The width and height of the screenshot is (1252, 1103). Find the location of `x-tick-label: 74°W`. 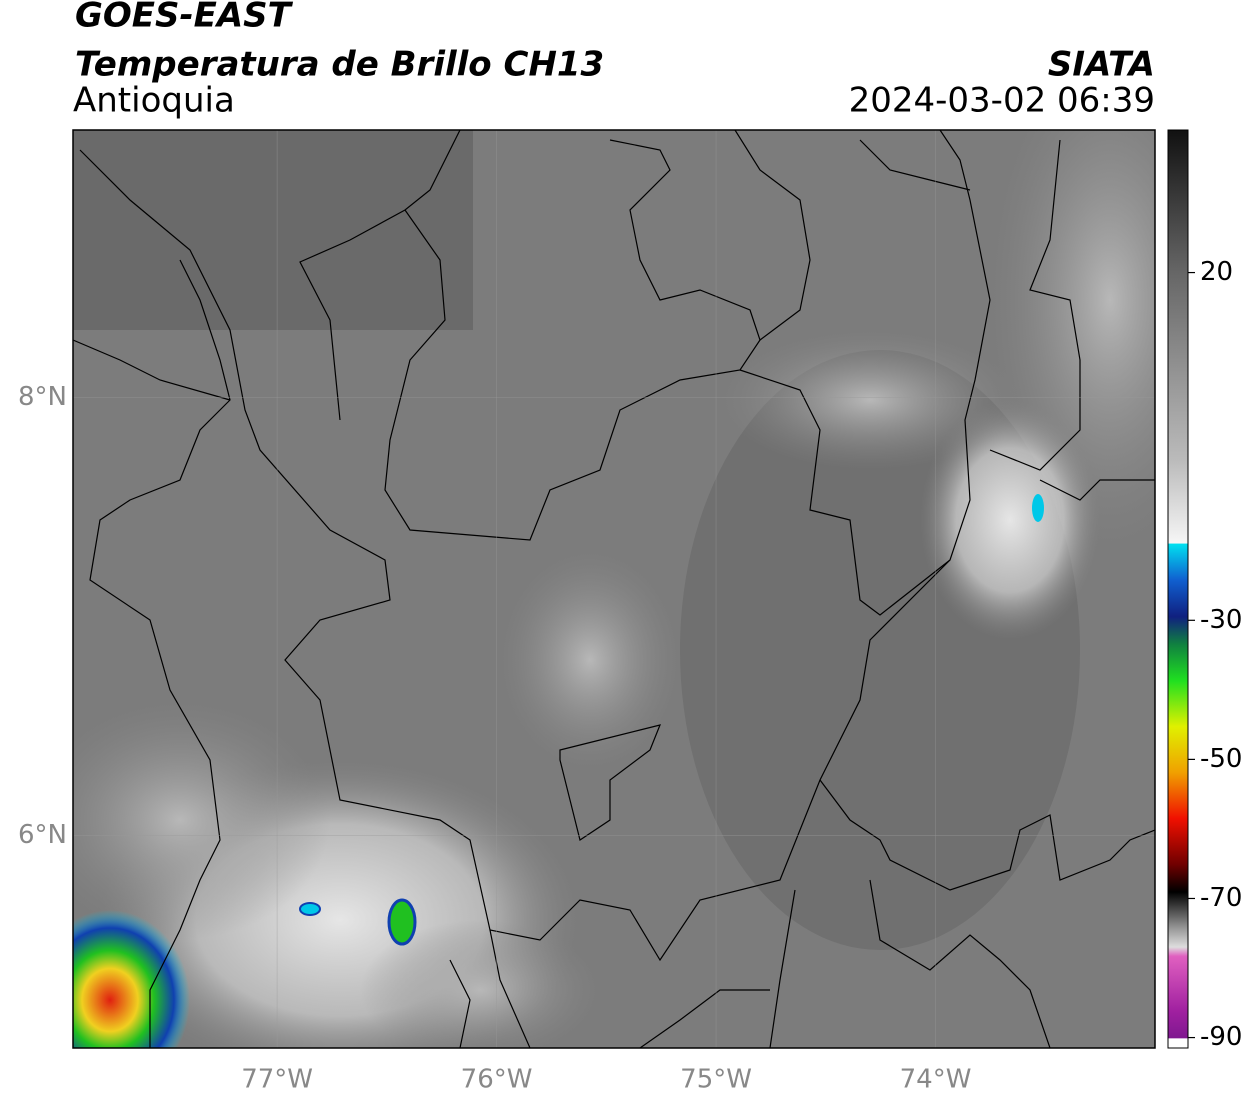

x-tick-label: 74°W is located at coordinates (936, 1080).